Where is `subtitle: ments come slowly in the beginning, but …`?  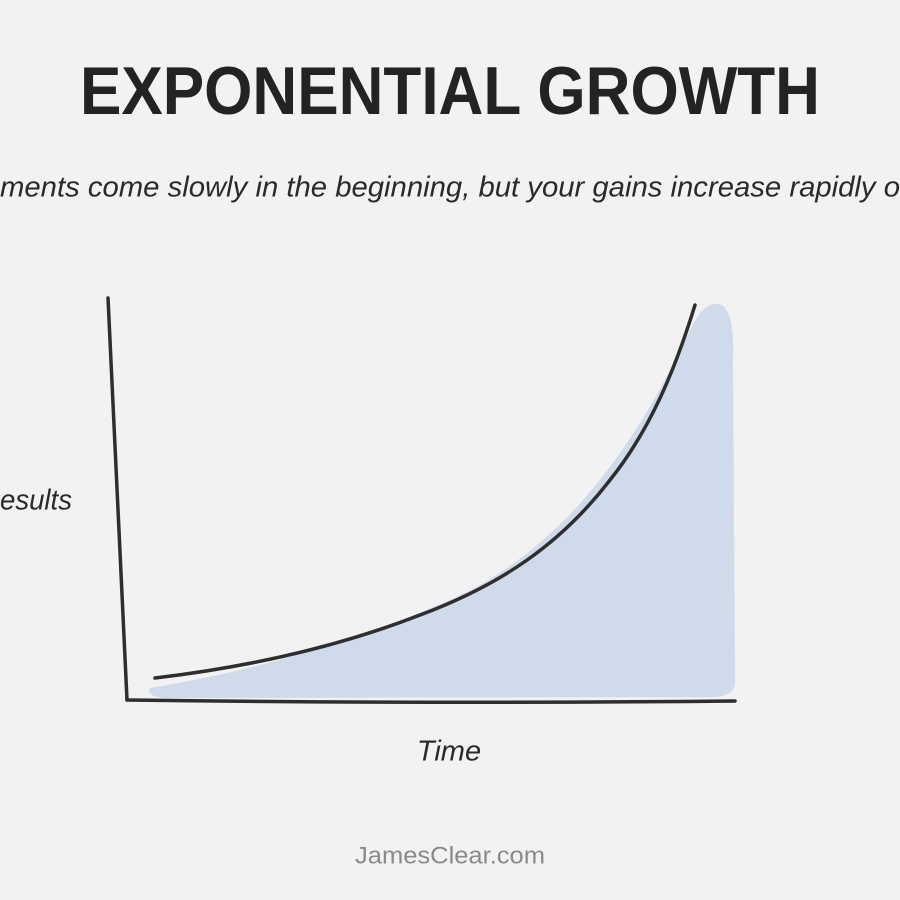 subtitle: ments come slowly in the beginning, but … is located at coordinates (450, 188).